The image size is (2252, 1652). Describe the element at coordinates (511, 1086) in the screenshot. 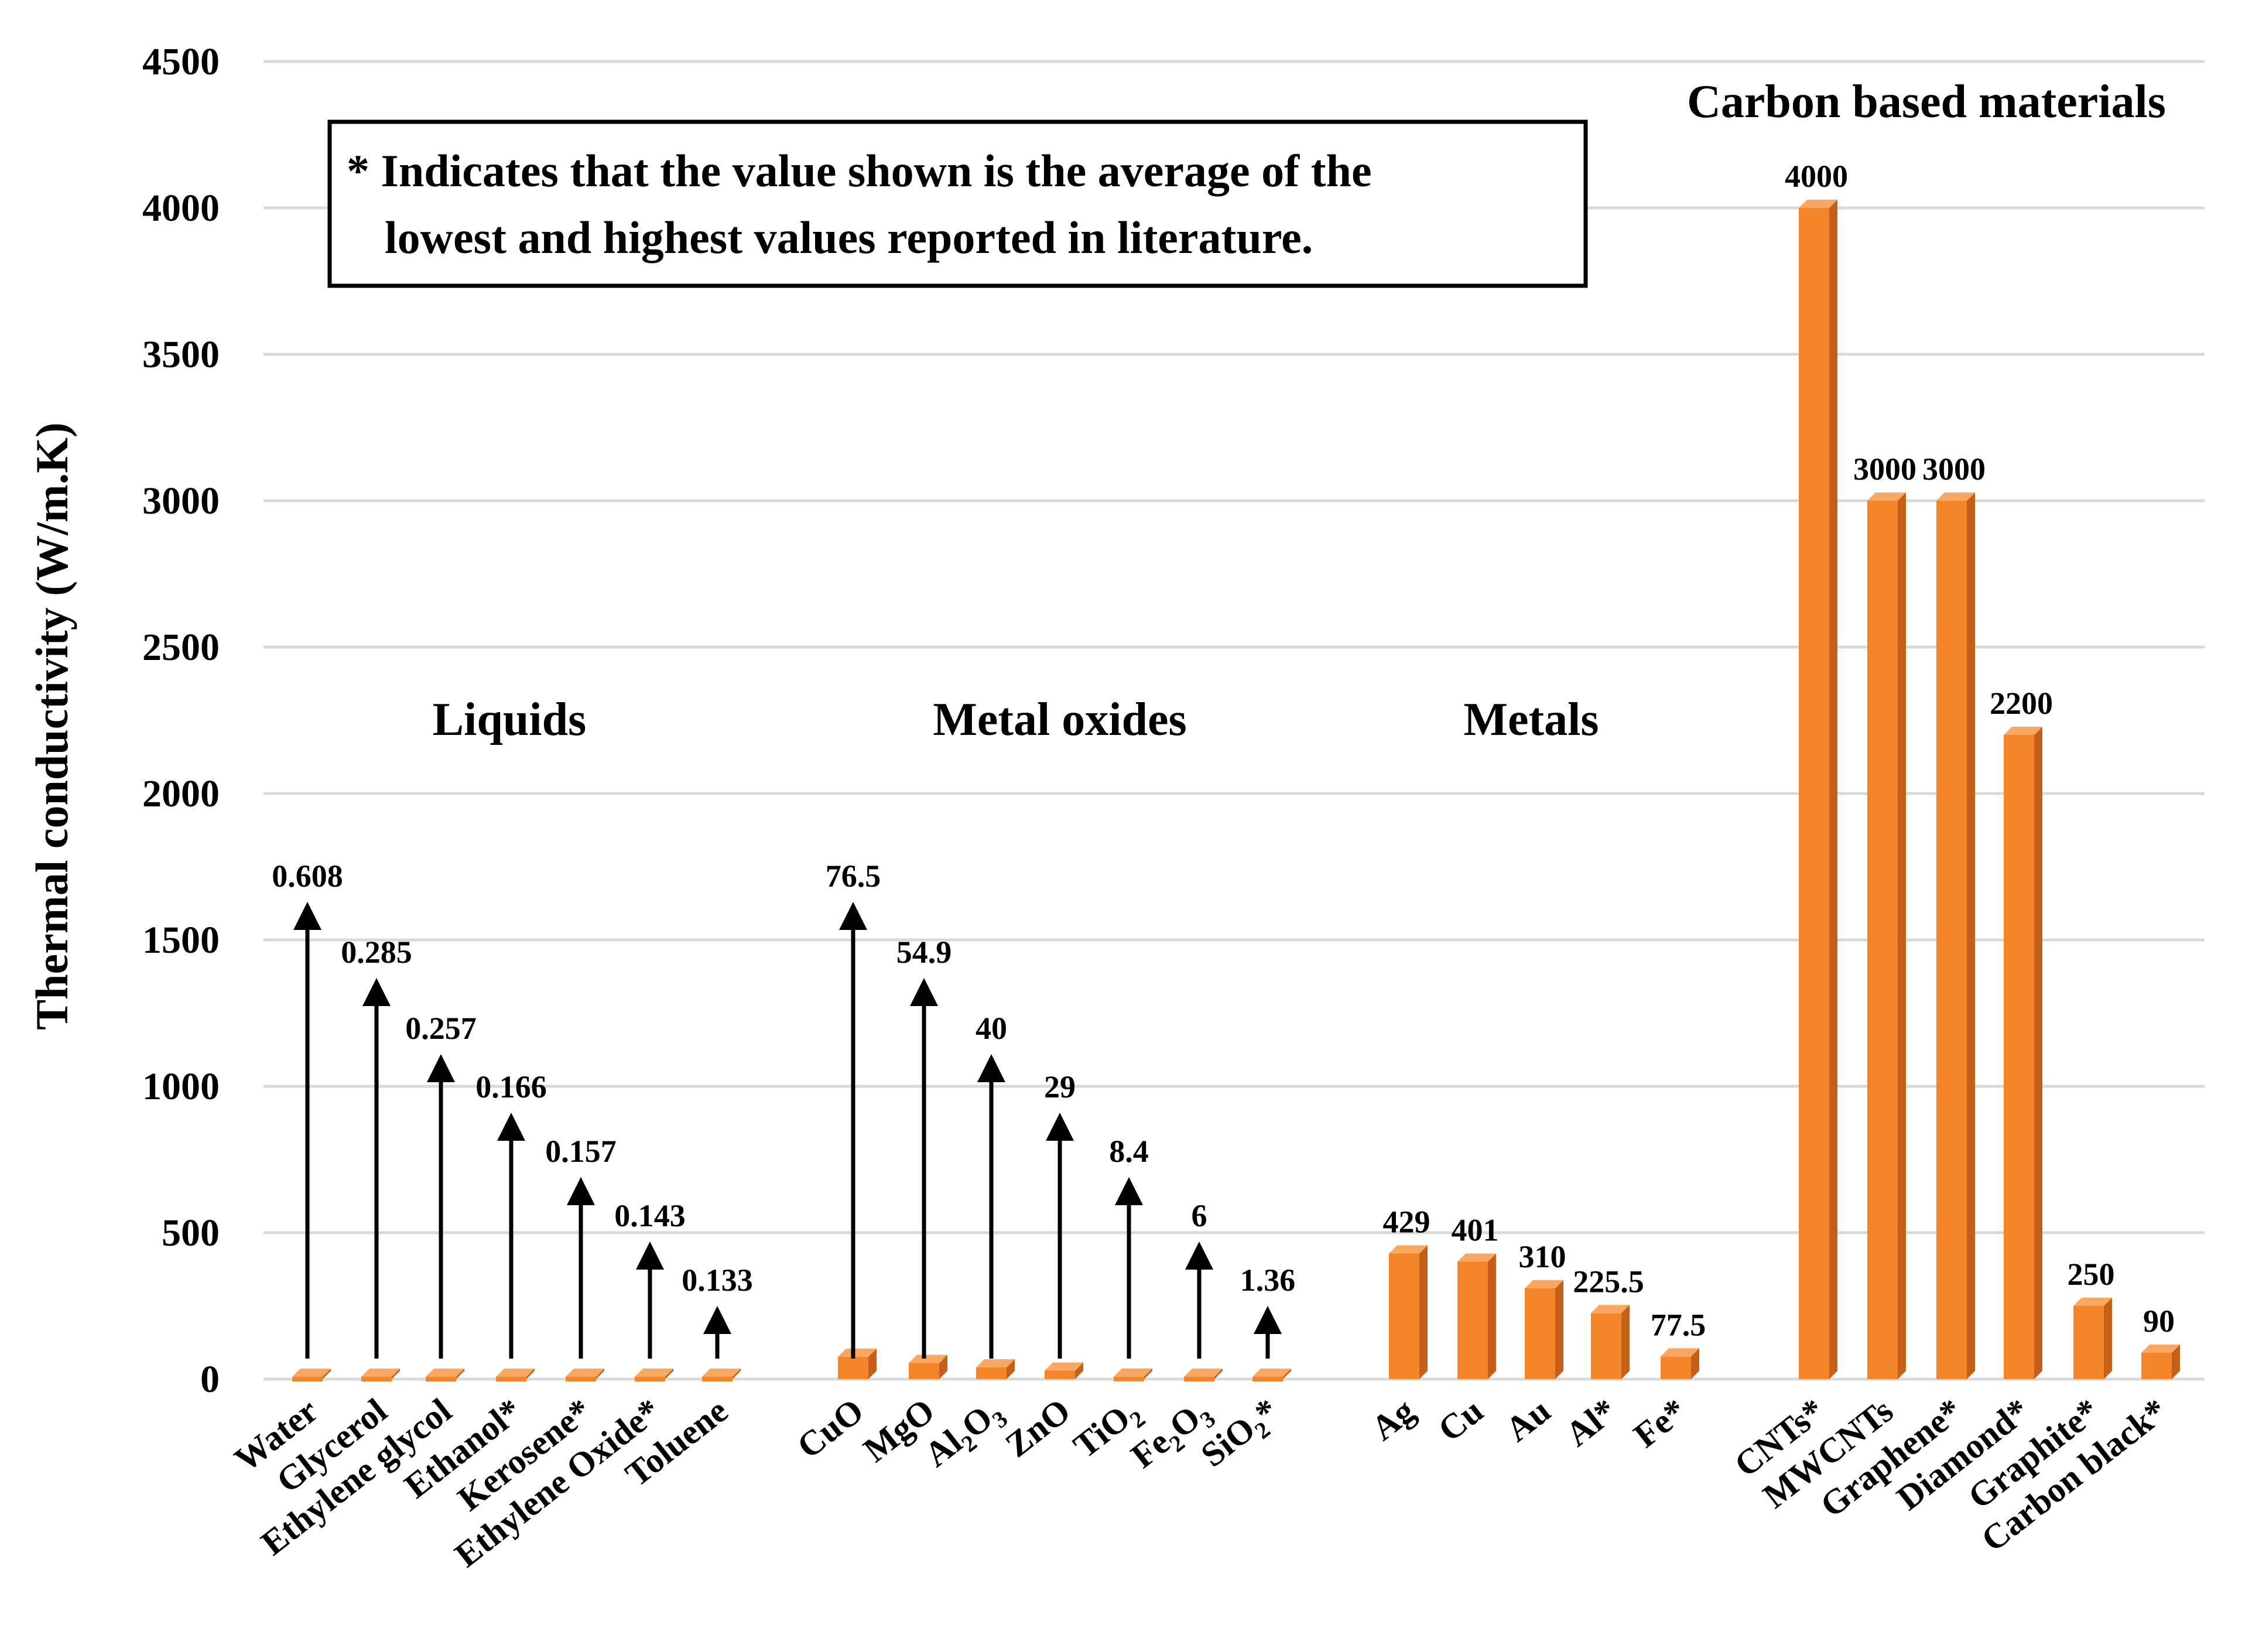

I see `value-label: 0.166` at that location.